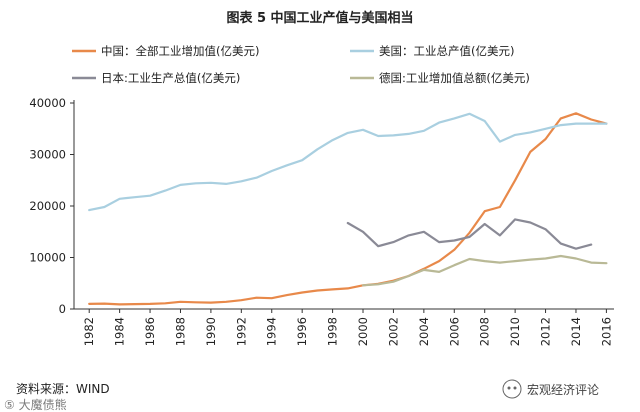 The height and width of the screenshot is (412, 640). Describe the element at coordinates (47, 206) in the screenshot. I see `y-tick-label: 20000` at that location.